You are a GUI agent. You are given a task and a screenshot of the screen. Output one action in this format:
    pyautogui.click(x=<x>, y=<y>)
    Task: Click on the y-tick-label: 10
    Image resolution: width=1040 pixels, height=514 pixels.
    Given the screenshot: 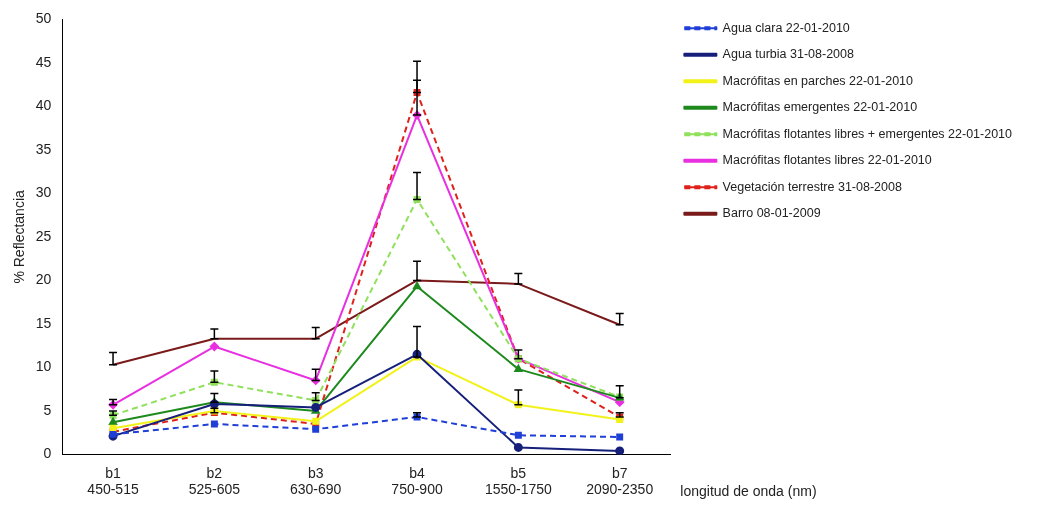 What is the action you would take?
    pyautogui.click(x=43, y=366)
    